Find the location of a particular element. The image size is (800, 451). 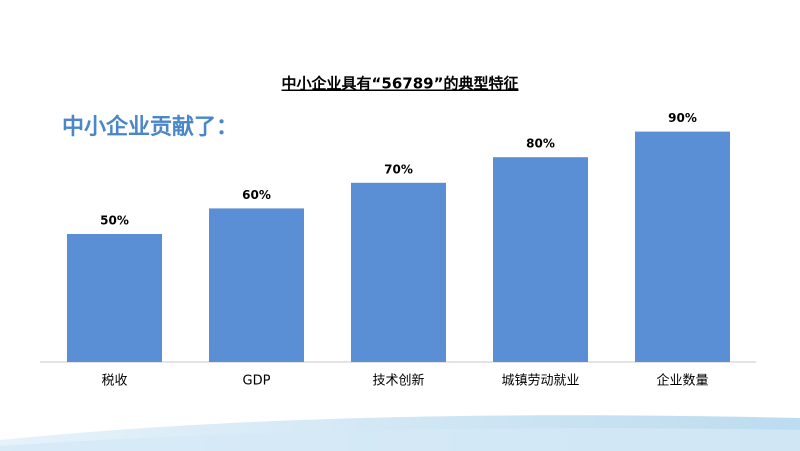

value-label: 90% is located at coordinates (682, 118).